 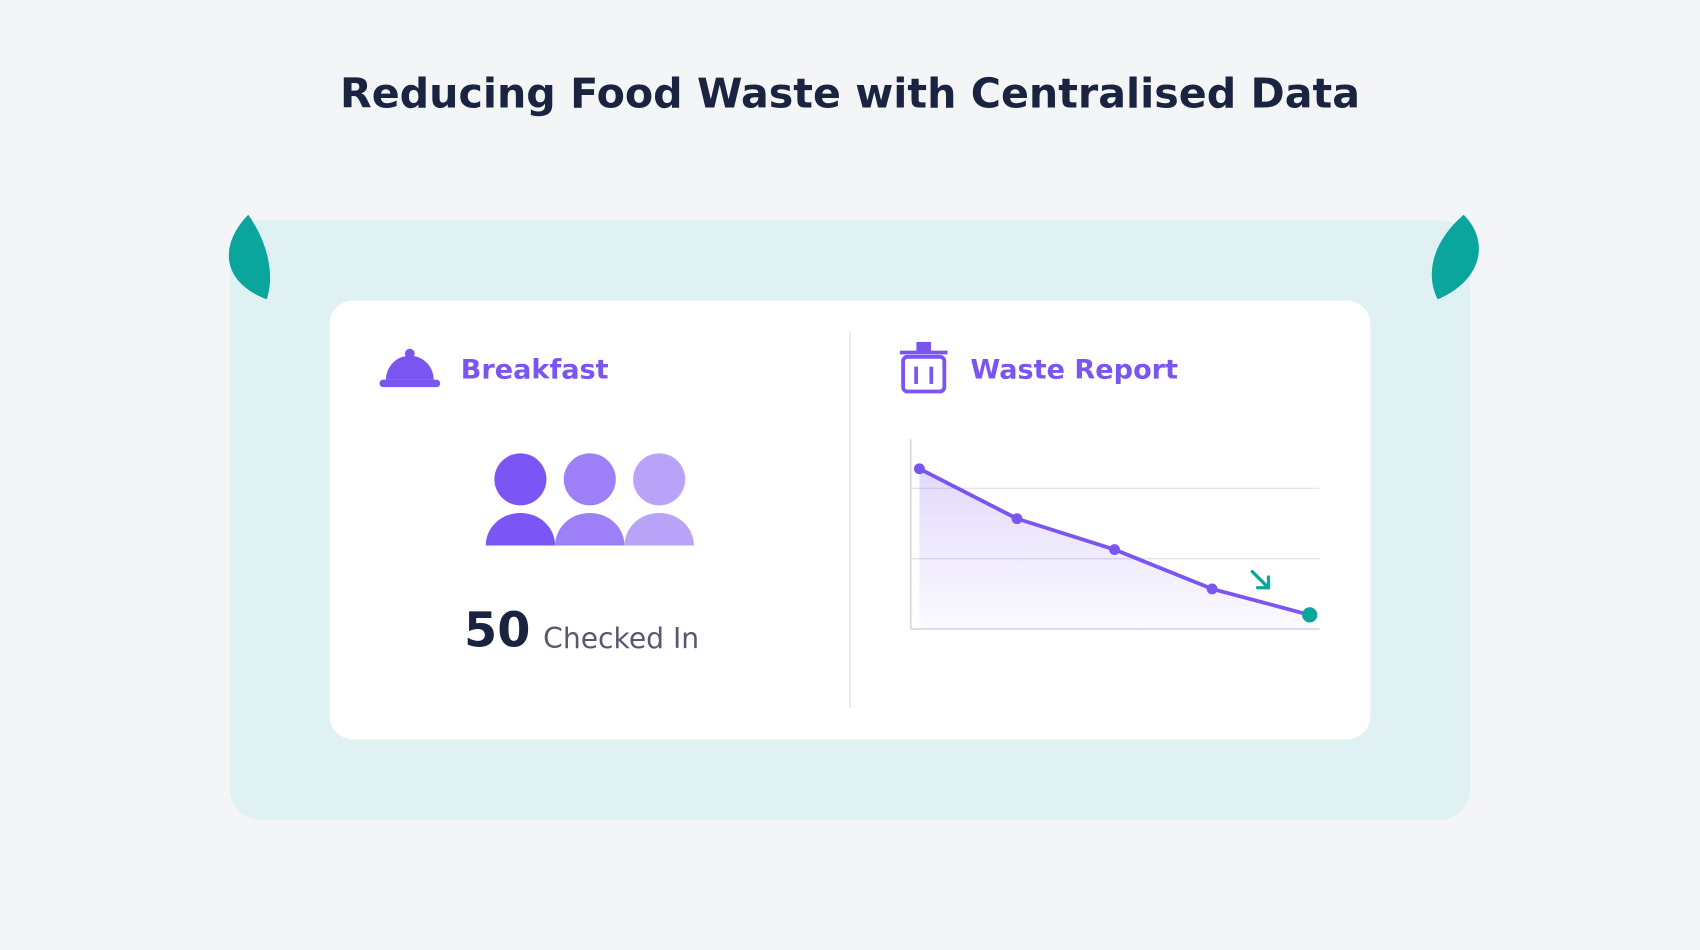 What do you see at coordinates (923, 367) in the screenshot?
I see `trash-icon` at bounding box center [923, 367].